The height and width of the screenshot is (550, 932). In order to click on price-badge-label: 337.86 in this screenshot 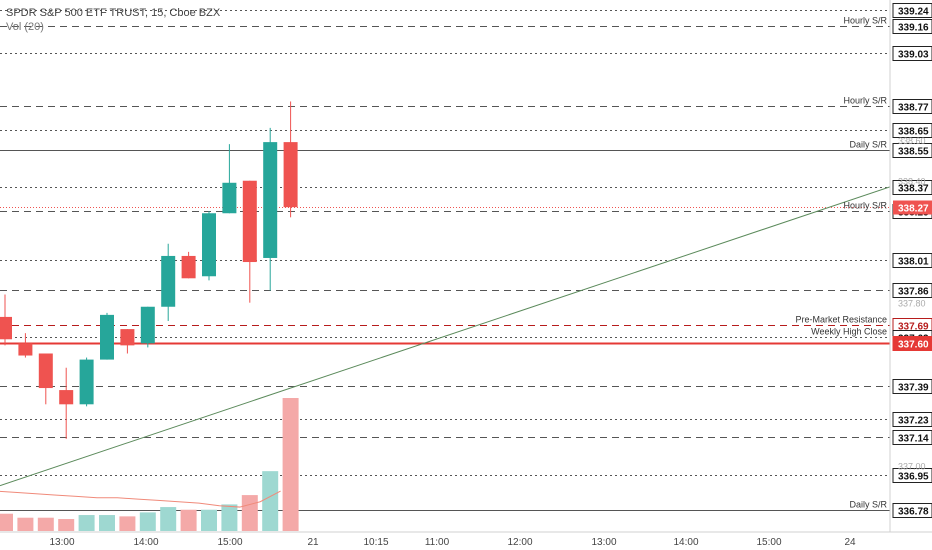, I will do `click(913, 292)`.